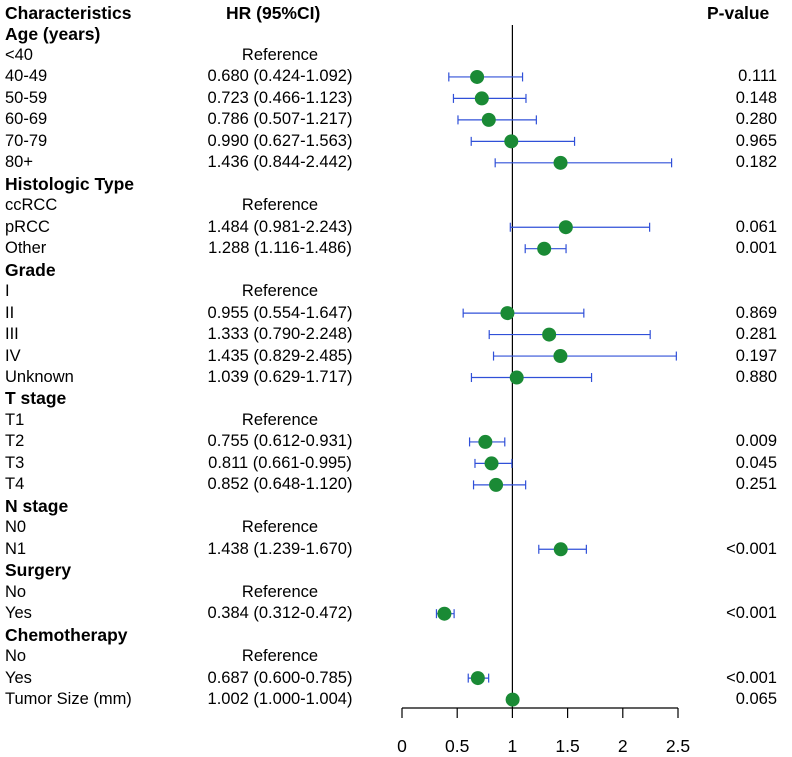  Describe the element at coordinates (756, 355) in the screenshot. I see `p-value: 0.197` at that location.